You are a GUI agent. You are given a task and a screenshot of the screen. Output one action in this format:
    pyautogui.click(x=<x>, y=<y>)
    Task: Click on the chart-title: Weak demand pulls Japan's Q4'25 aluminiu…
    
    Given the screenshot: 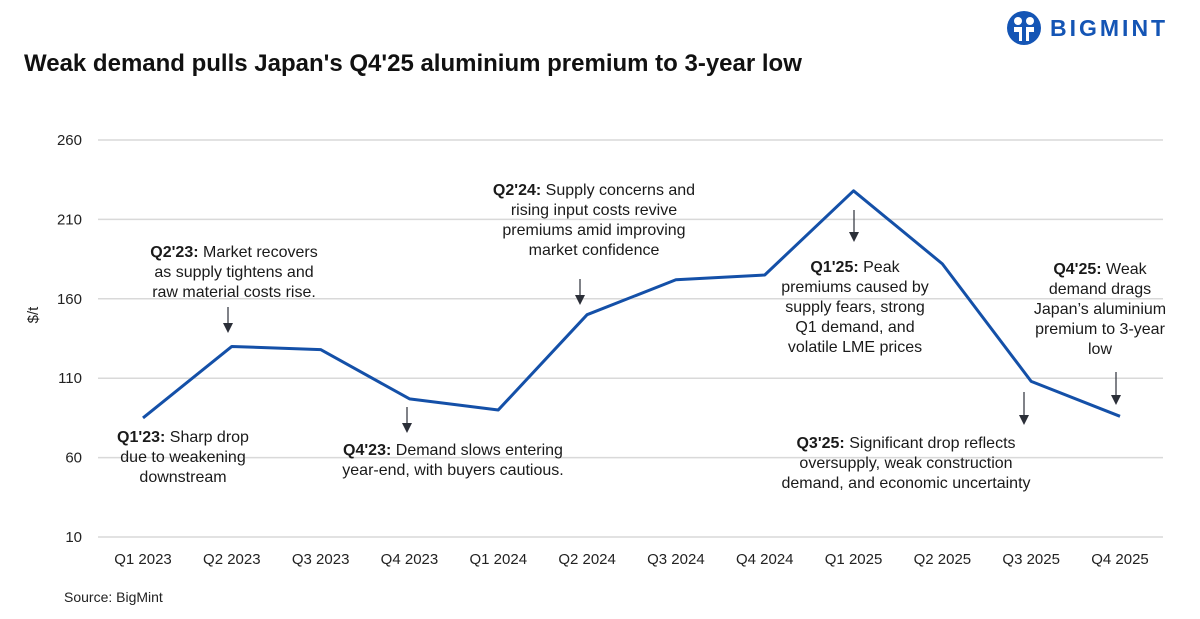 What is the action you would take?
    pyautogui.click(x=413, y=63)
    